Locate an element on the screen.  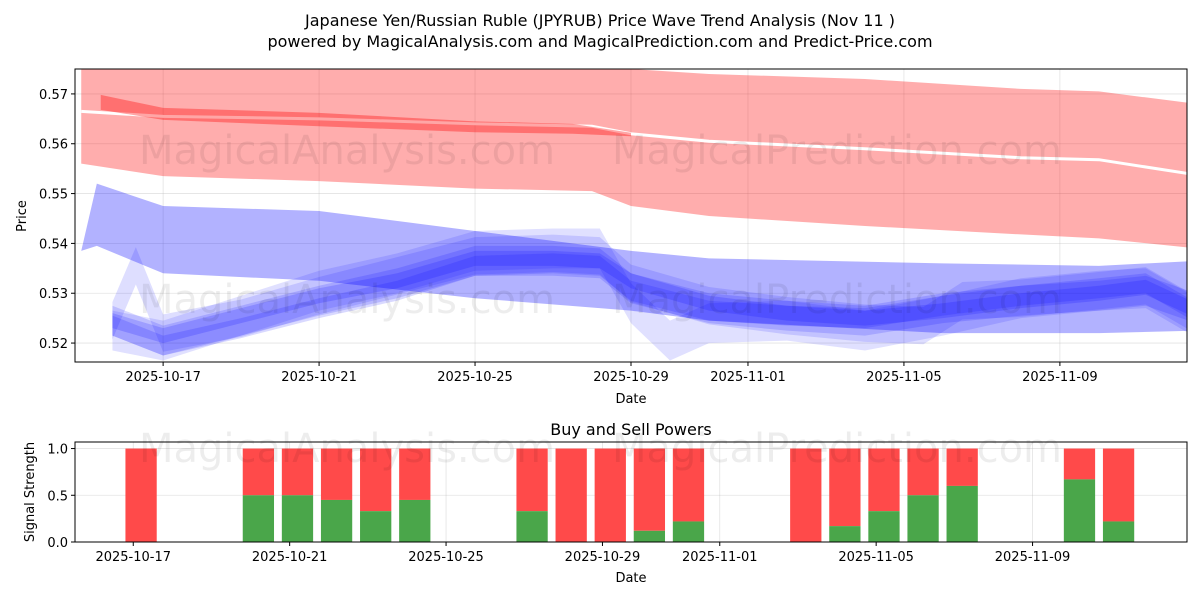
blue-wave-5-band is located at coordinates (649, 297).